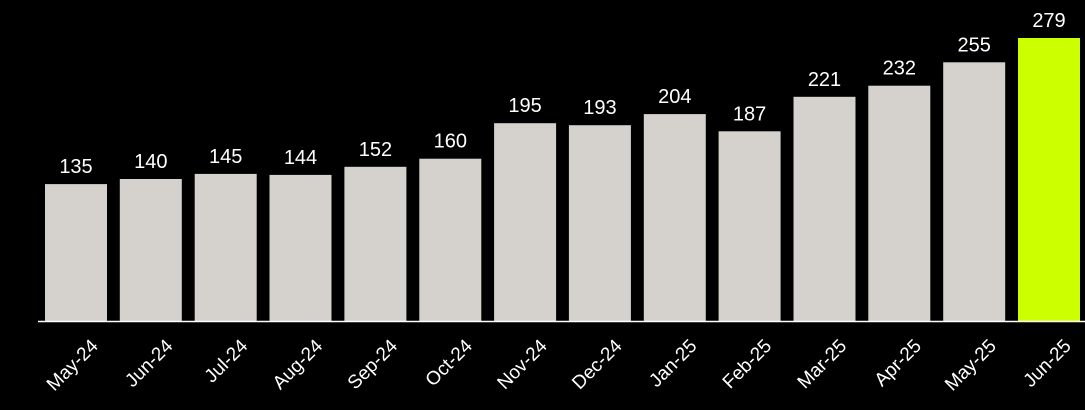 The height and width of the screenshot is (410, 1085). Describe the element at coordinates (822, 364) in the screenshot. I see `x-tick-label-mar-25: Mar-25` at that location.